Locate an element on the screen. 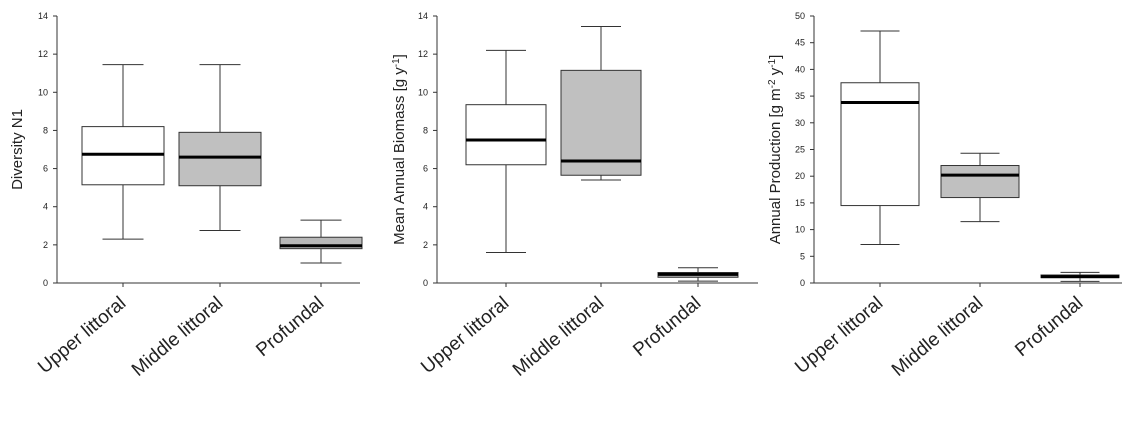 Image resolution: width=1134 pixels, height=422 pixels. y-tick-label: 40 is located at coordinates (800, 69).